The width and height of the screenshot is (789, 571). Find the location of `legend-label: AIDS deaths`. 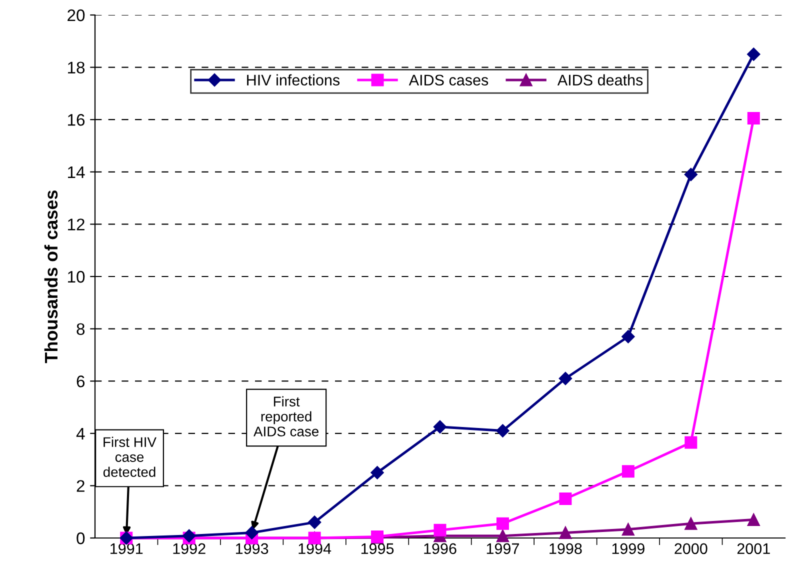

legend-label: AIDS deaths is located at coordinates (600, 80).